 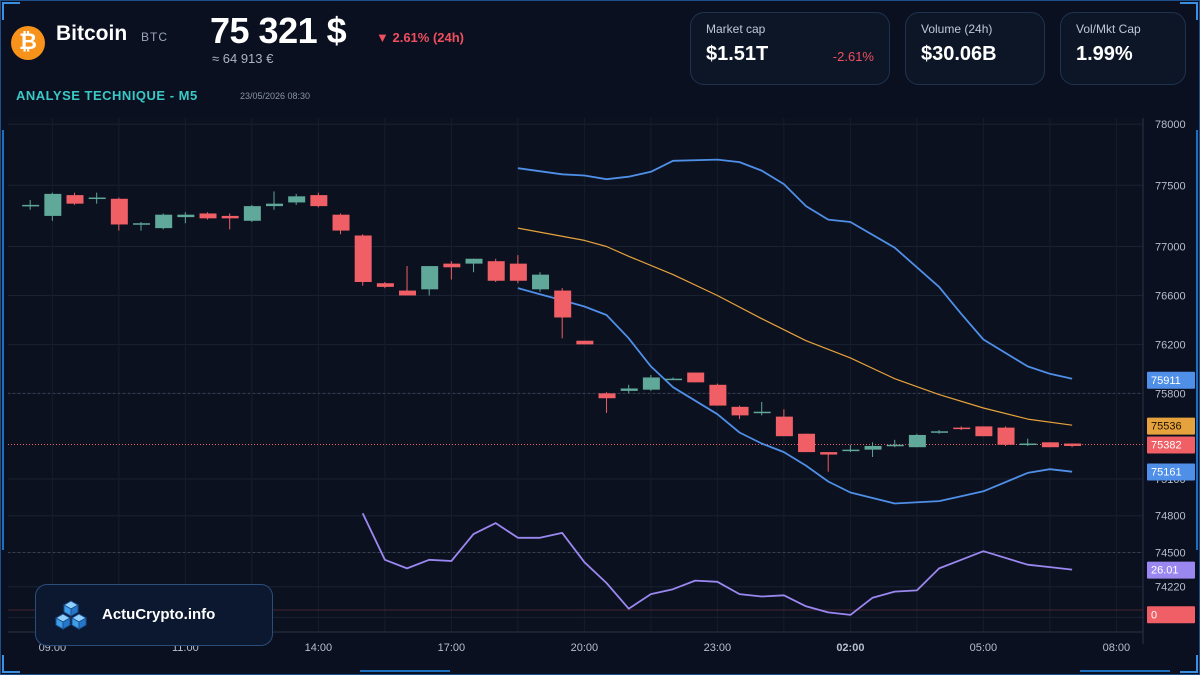 I want to click on price-tag-label: 75536, so click(x=1166, y=427).